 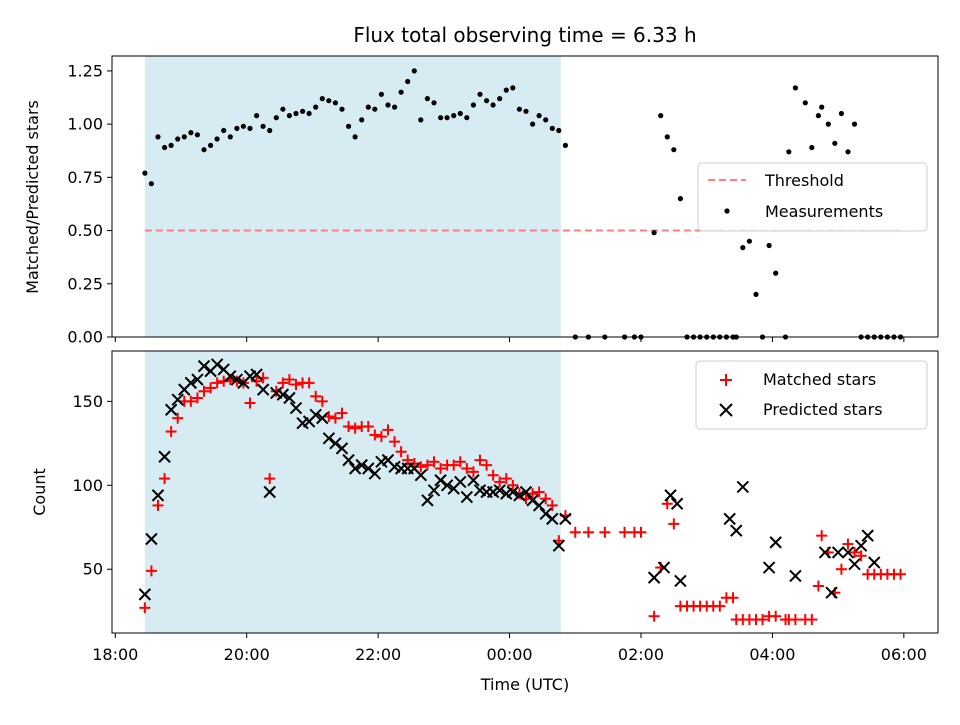 I want to click on bottom-y-tick-label: 150, so click(x=87, y=401).